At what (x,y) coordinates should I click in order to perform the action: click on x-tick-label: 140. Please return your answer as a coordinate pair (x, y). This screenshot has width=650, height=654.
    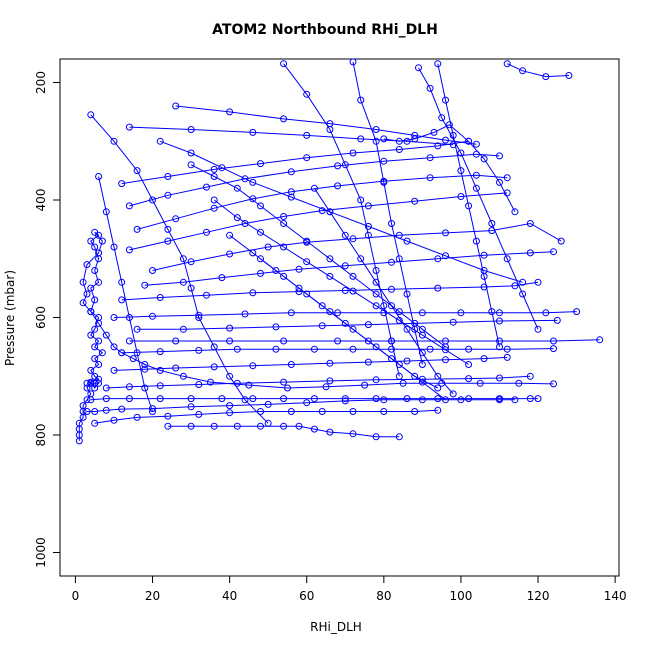
    Looking at the image, I should click on (615, 596).